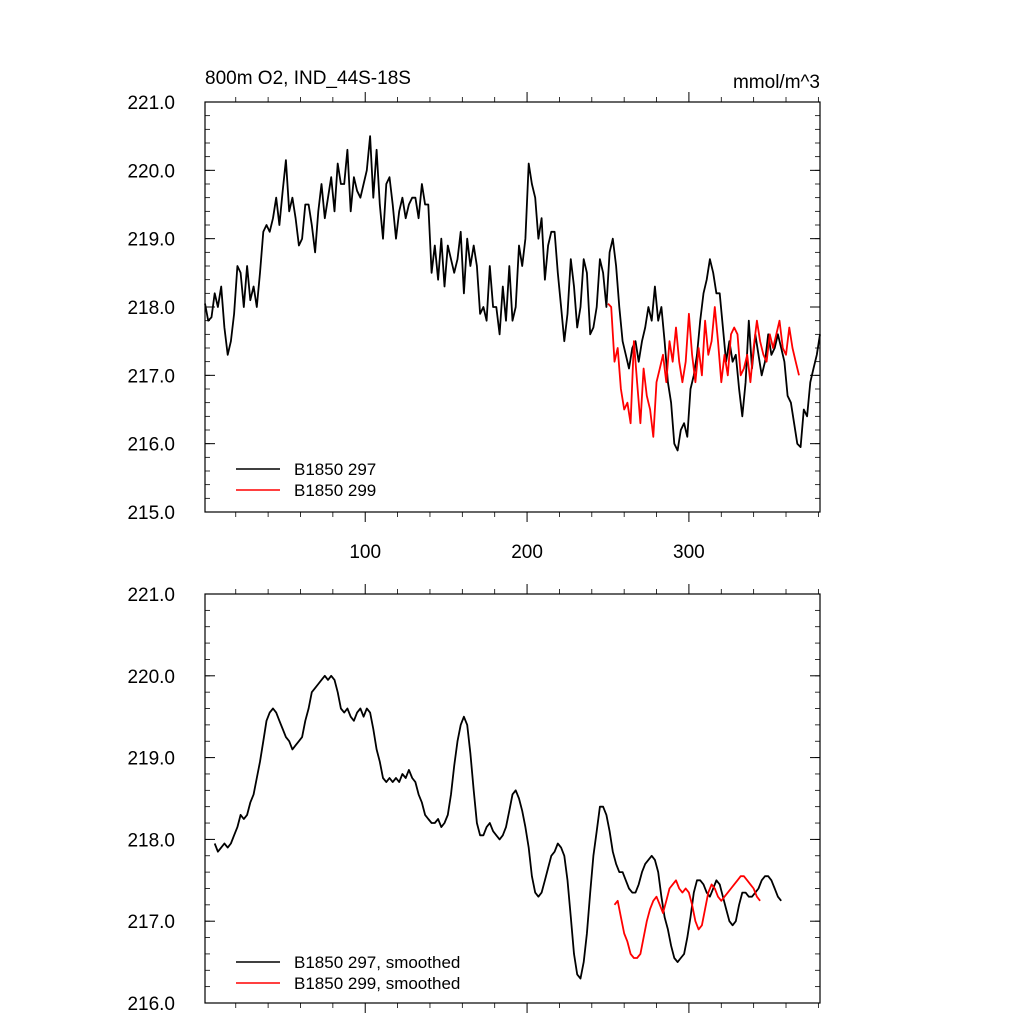 This screenshot has width=1024, height=1029. I want to click on x-tick-label: 100, so click(365, 552).